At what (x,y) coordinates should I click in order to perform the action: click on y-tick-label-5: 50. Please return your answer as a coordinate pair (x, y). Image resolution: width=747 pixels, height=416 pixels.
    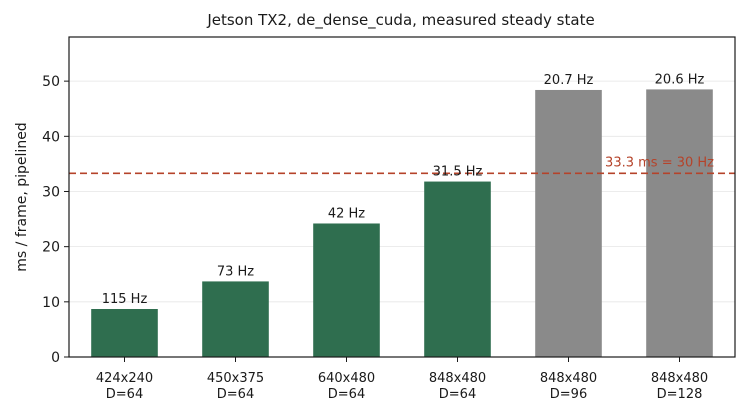
    Looking at the image, I should click on (51, 82).